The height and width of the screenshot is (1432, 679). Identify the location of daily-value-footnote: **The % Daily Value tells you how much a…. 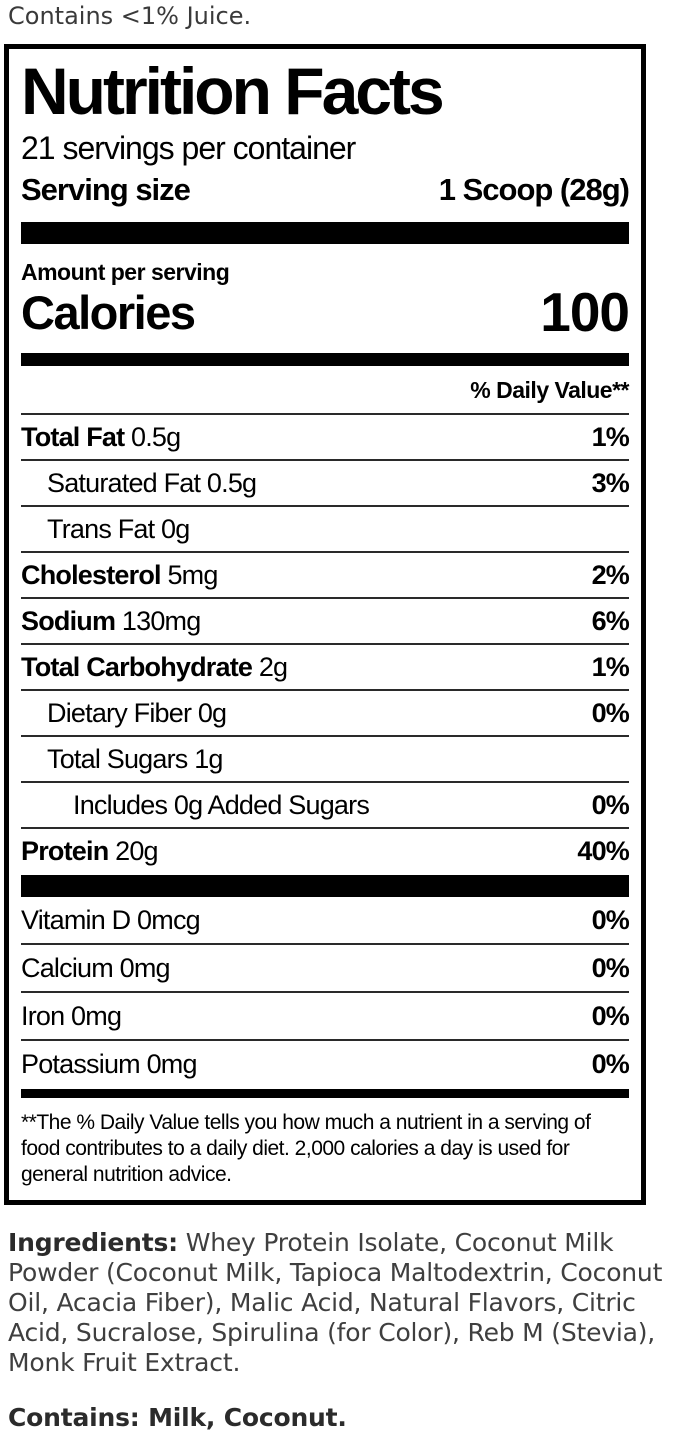
(306, 1148).